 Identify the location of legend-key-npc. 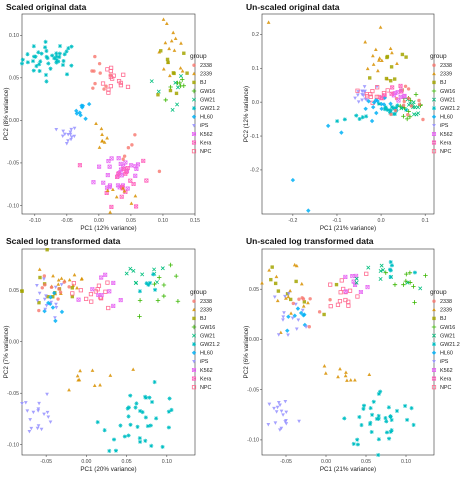
(434, 151).